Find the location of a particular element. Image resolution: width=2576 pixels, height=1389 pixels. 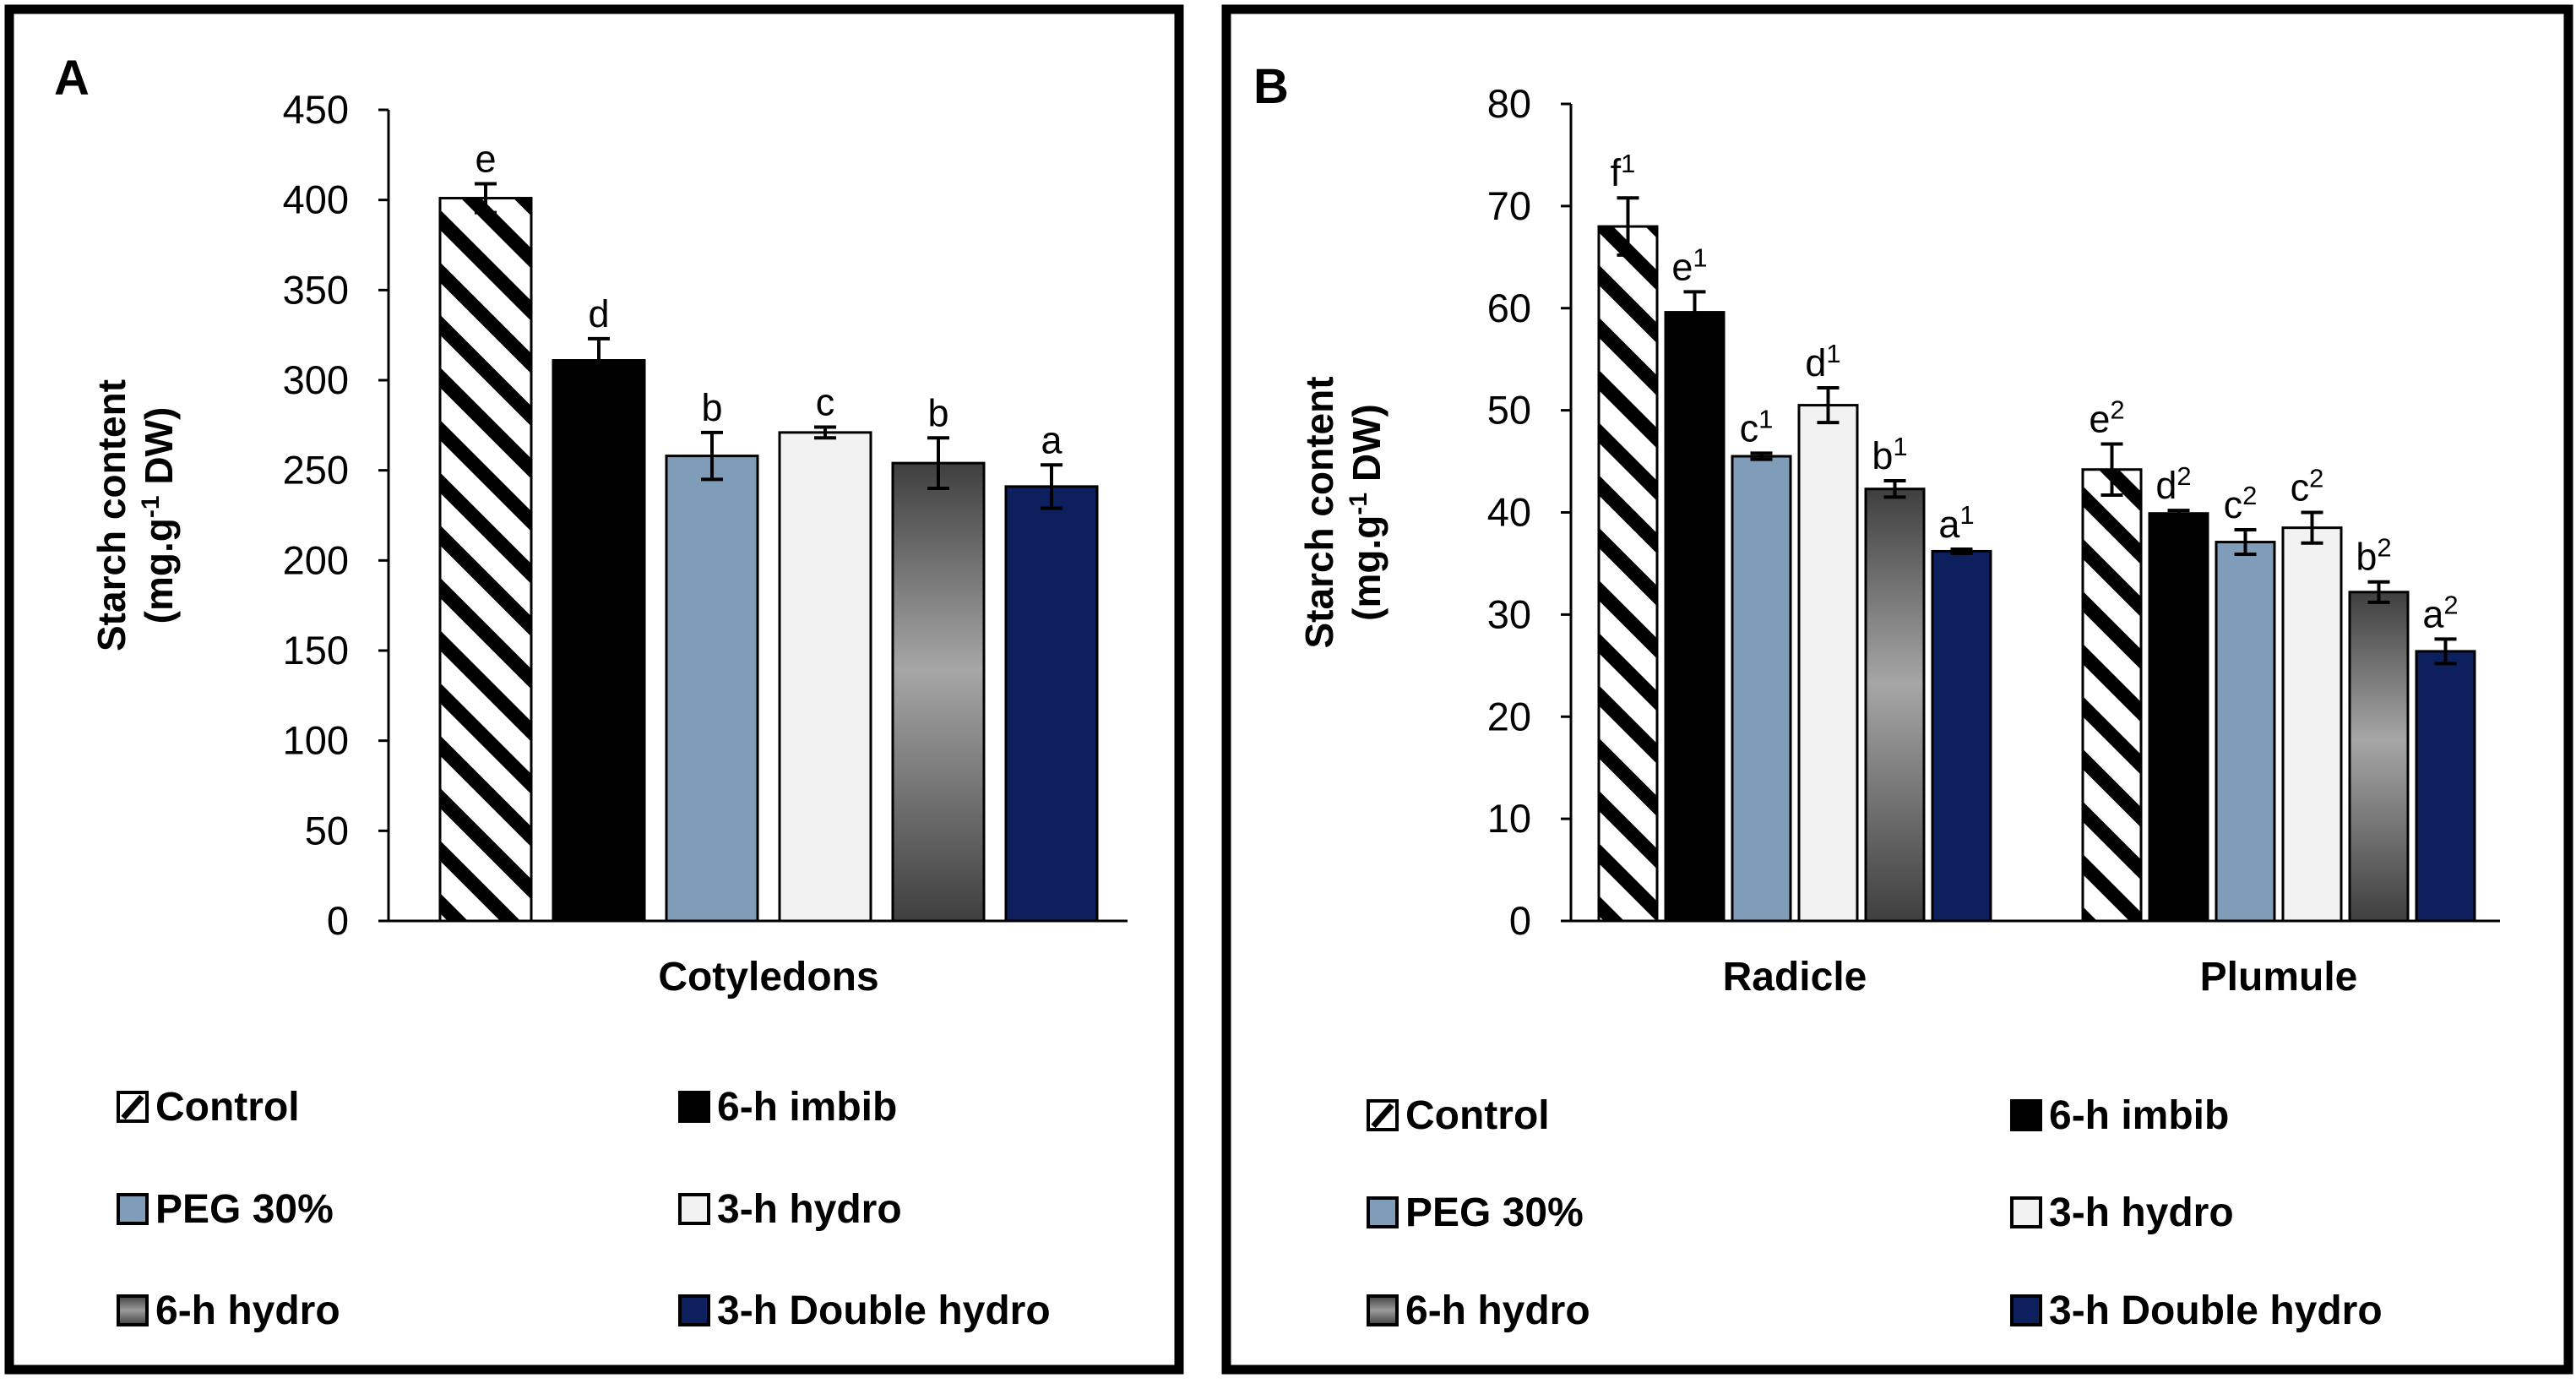

y-tick-label: 30 is located at coordinates (1509, 613).